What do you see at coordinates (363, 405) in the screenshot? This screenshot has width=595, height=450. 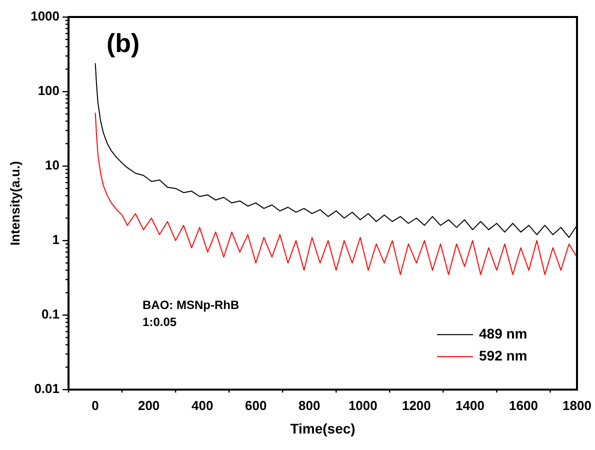 I see `x-tick-label: 1000` at bounding box center [363, 405].